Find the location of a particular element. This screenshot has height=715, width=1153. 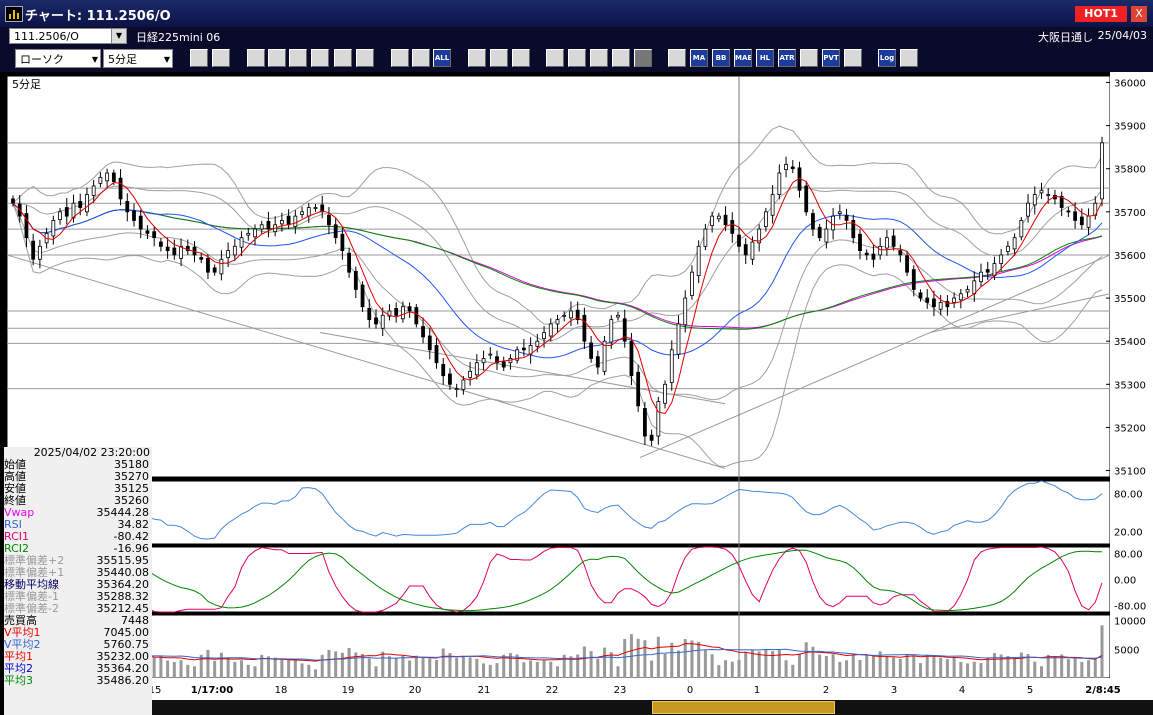

memo-icon is located at coordinates (343, 58).